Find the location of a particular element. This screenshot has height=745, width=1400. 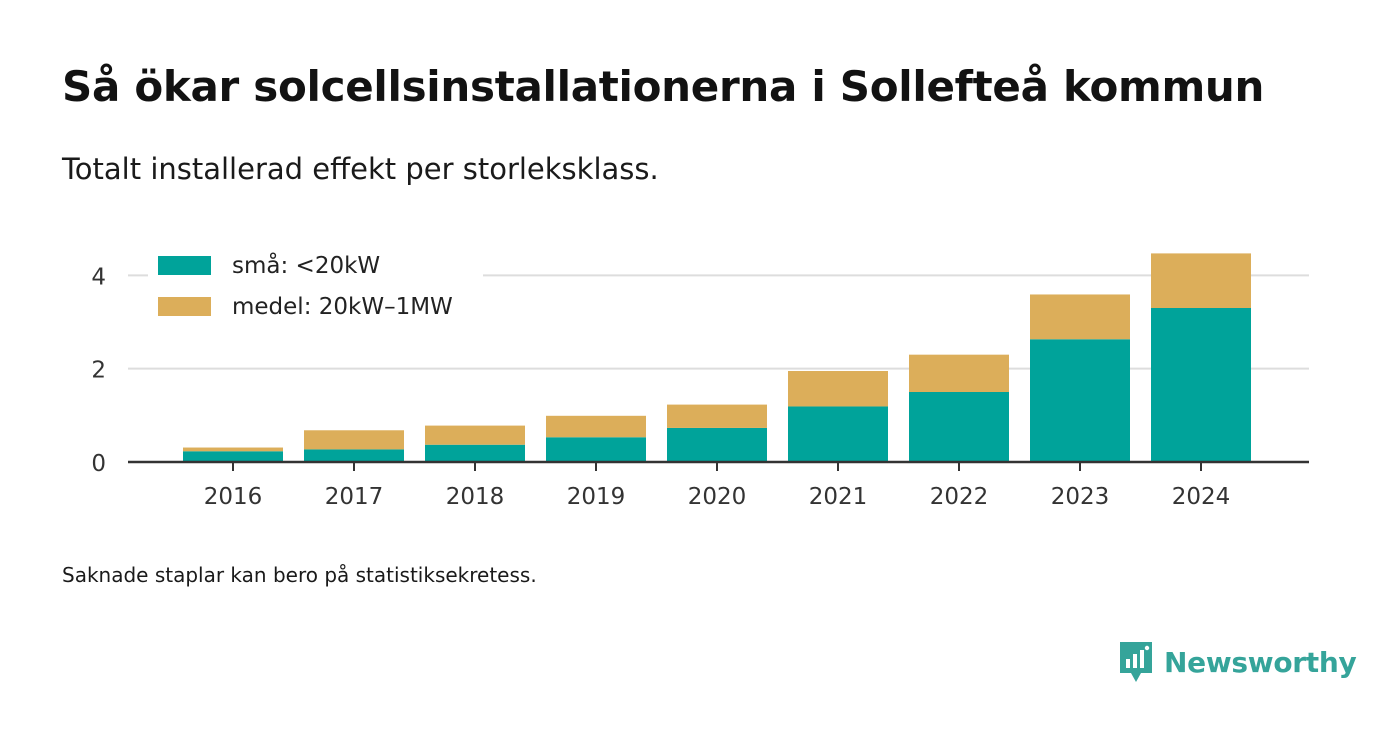

x-axis-ticks: 2016 2017 2018 2019 2020 2021 2022 2023 2024 is located at coordinates (717, 486).